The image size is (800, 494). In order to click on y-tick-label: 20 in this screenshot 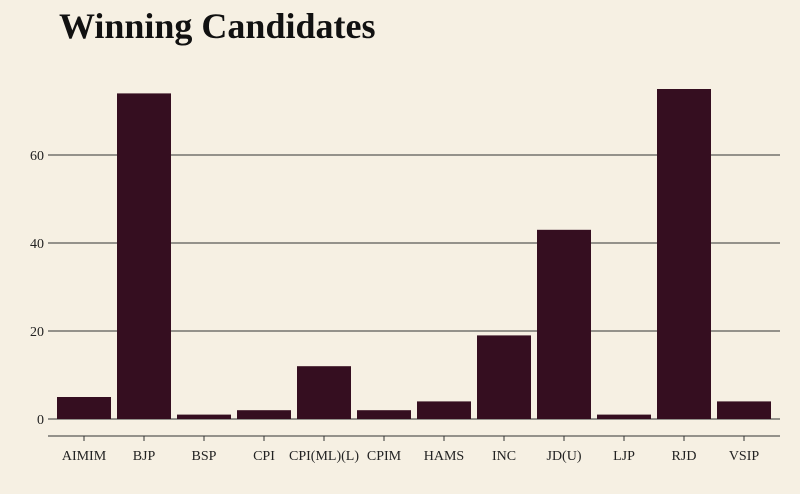, I will do `click(37, 332)`.